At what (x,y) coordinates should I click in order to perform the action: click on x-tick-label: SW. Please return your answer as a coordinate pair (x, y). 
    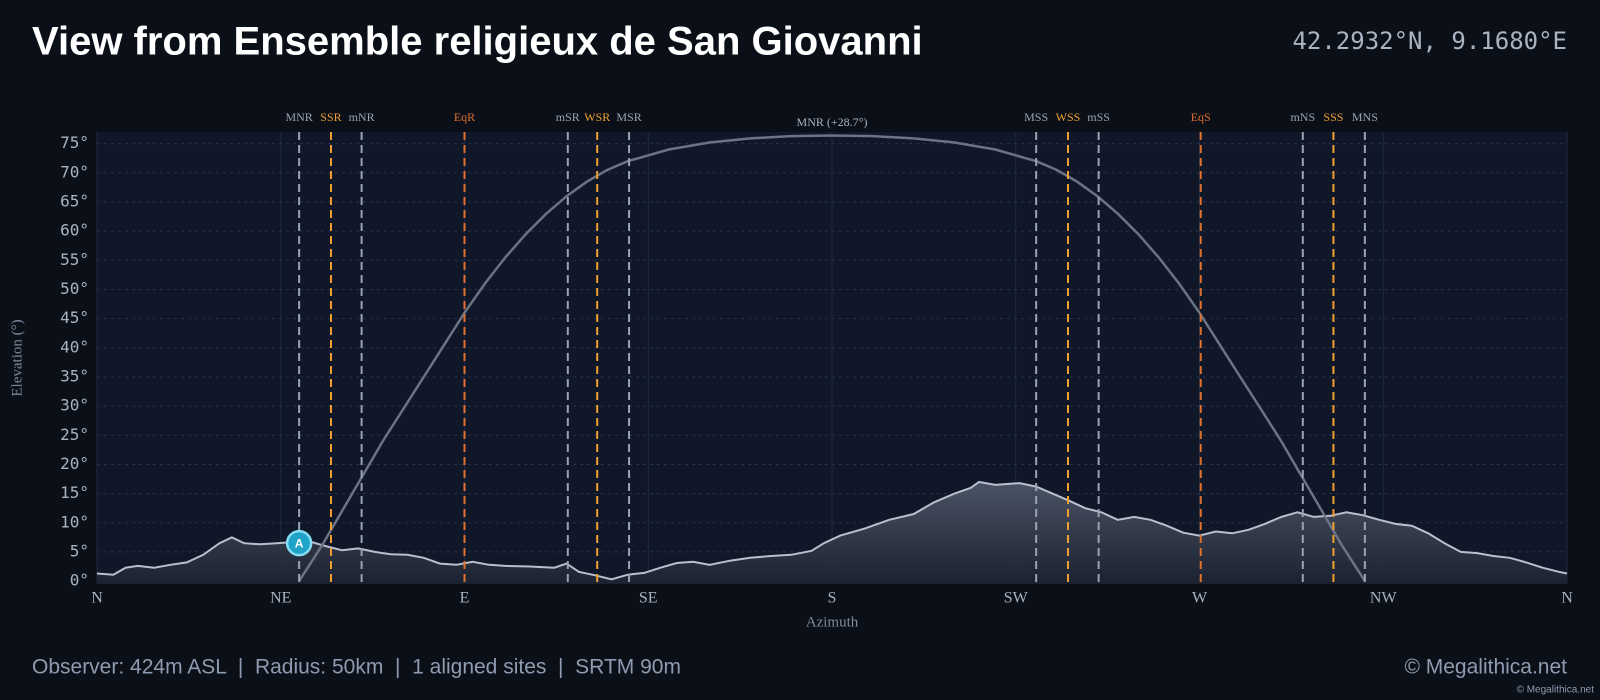
    Looking at the image, I should click on (1016, 598).